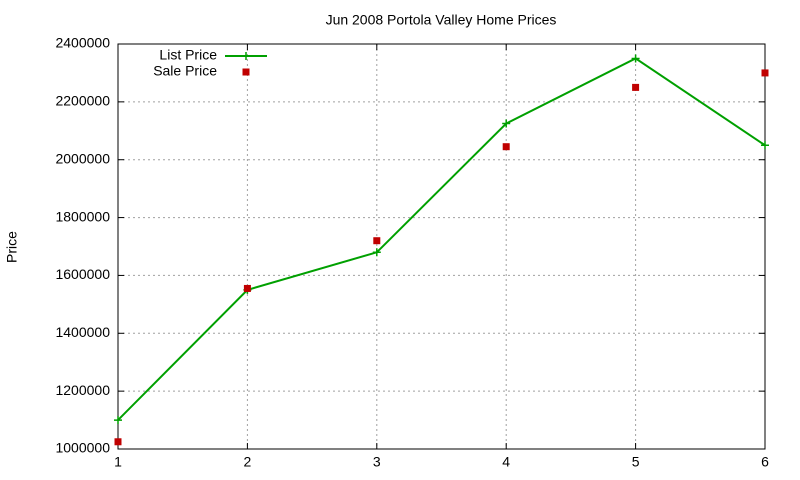 The height and width of the screenshot is (480, 800). I want to click on y-tick-label: 2000000, so click(82, 158).